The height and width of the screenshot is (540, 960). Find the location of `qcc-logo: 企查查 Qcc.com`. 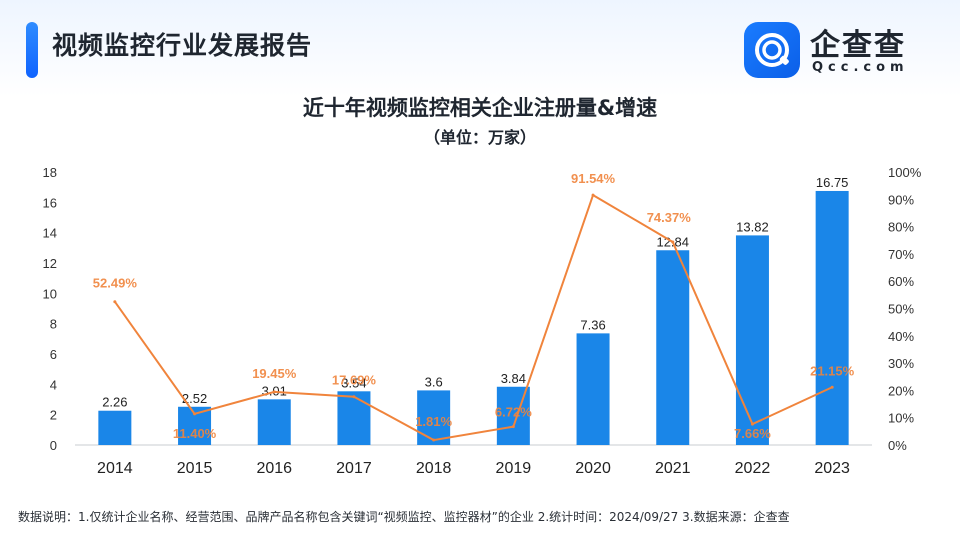

qcc-logo: 企查查 Qcc.com is located at coordinates (839, 51).